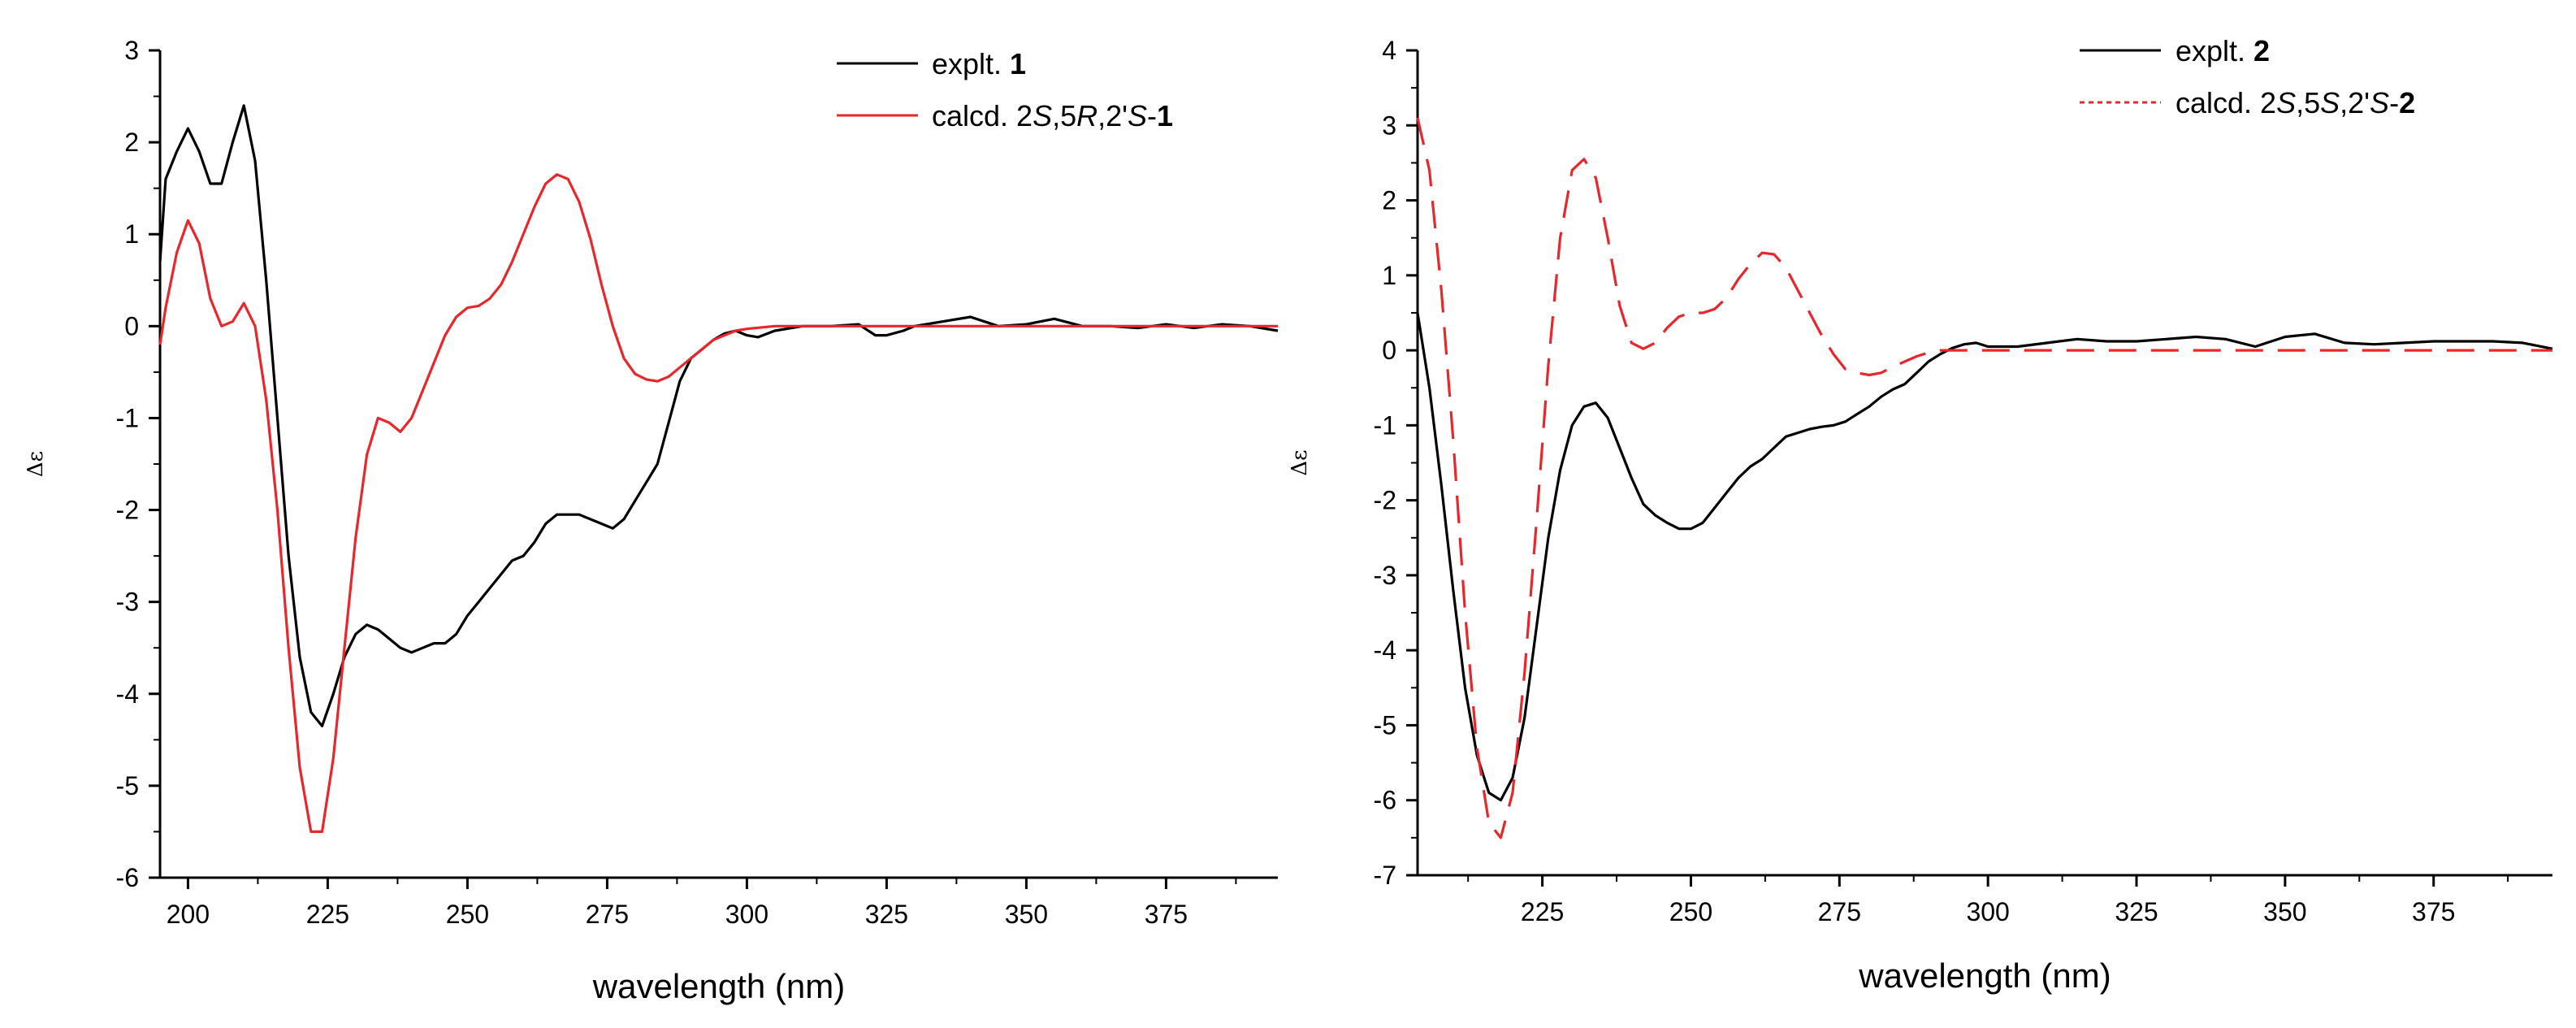 This screenshot has height=1028, width=2576. Describe the element at coordinates (1389, 50) in the screenshot. I see `y-tick-label: 4` at that location.